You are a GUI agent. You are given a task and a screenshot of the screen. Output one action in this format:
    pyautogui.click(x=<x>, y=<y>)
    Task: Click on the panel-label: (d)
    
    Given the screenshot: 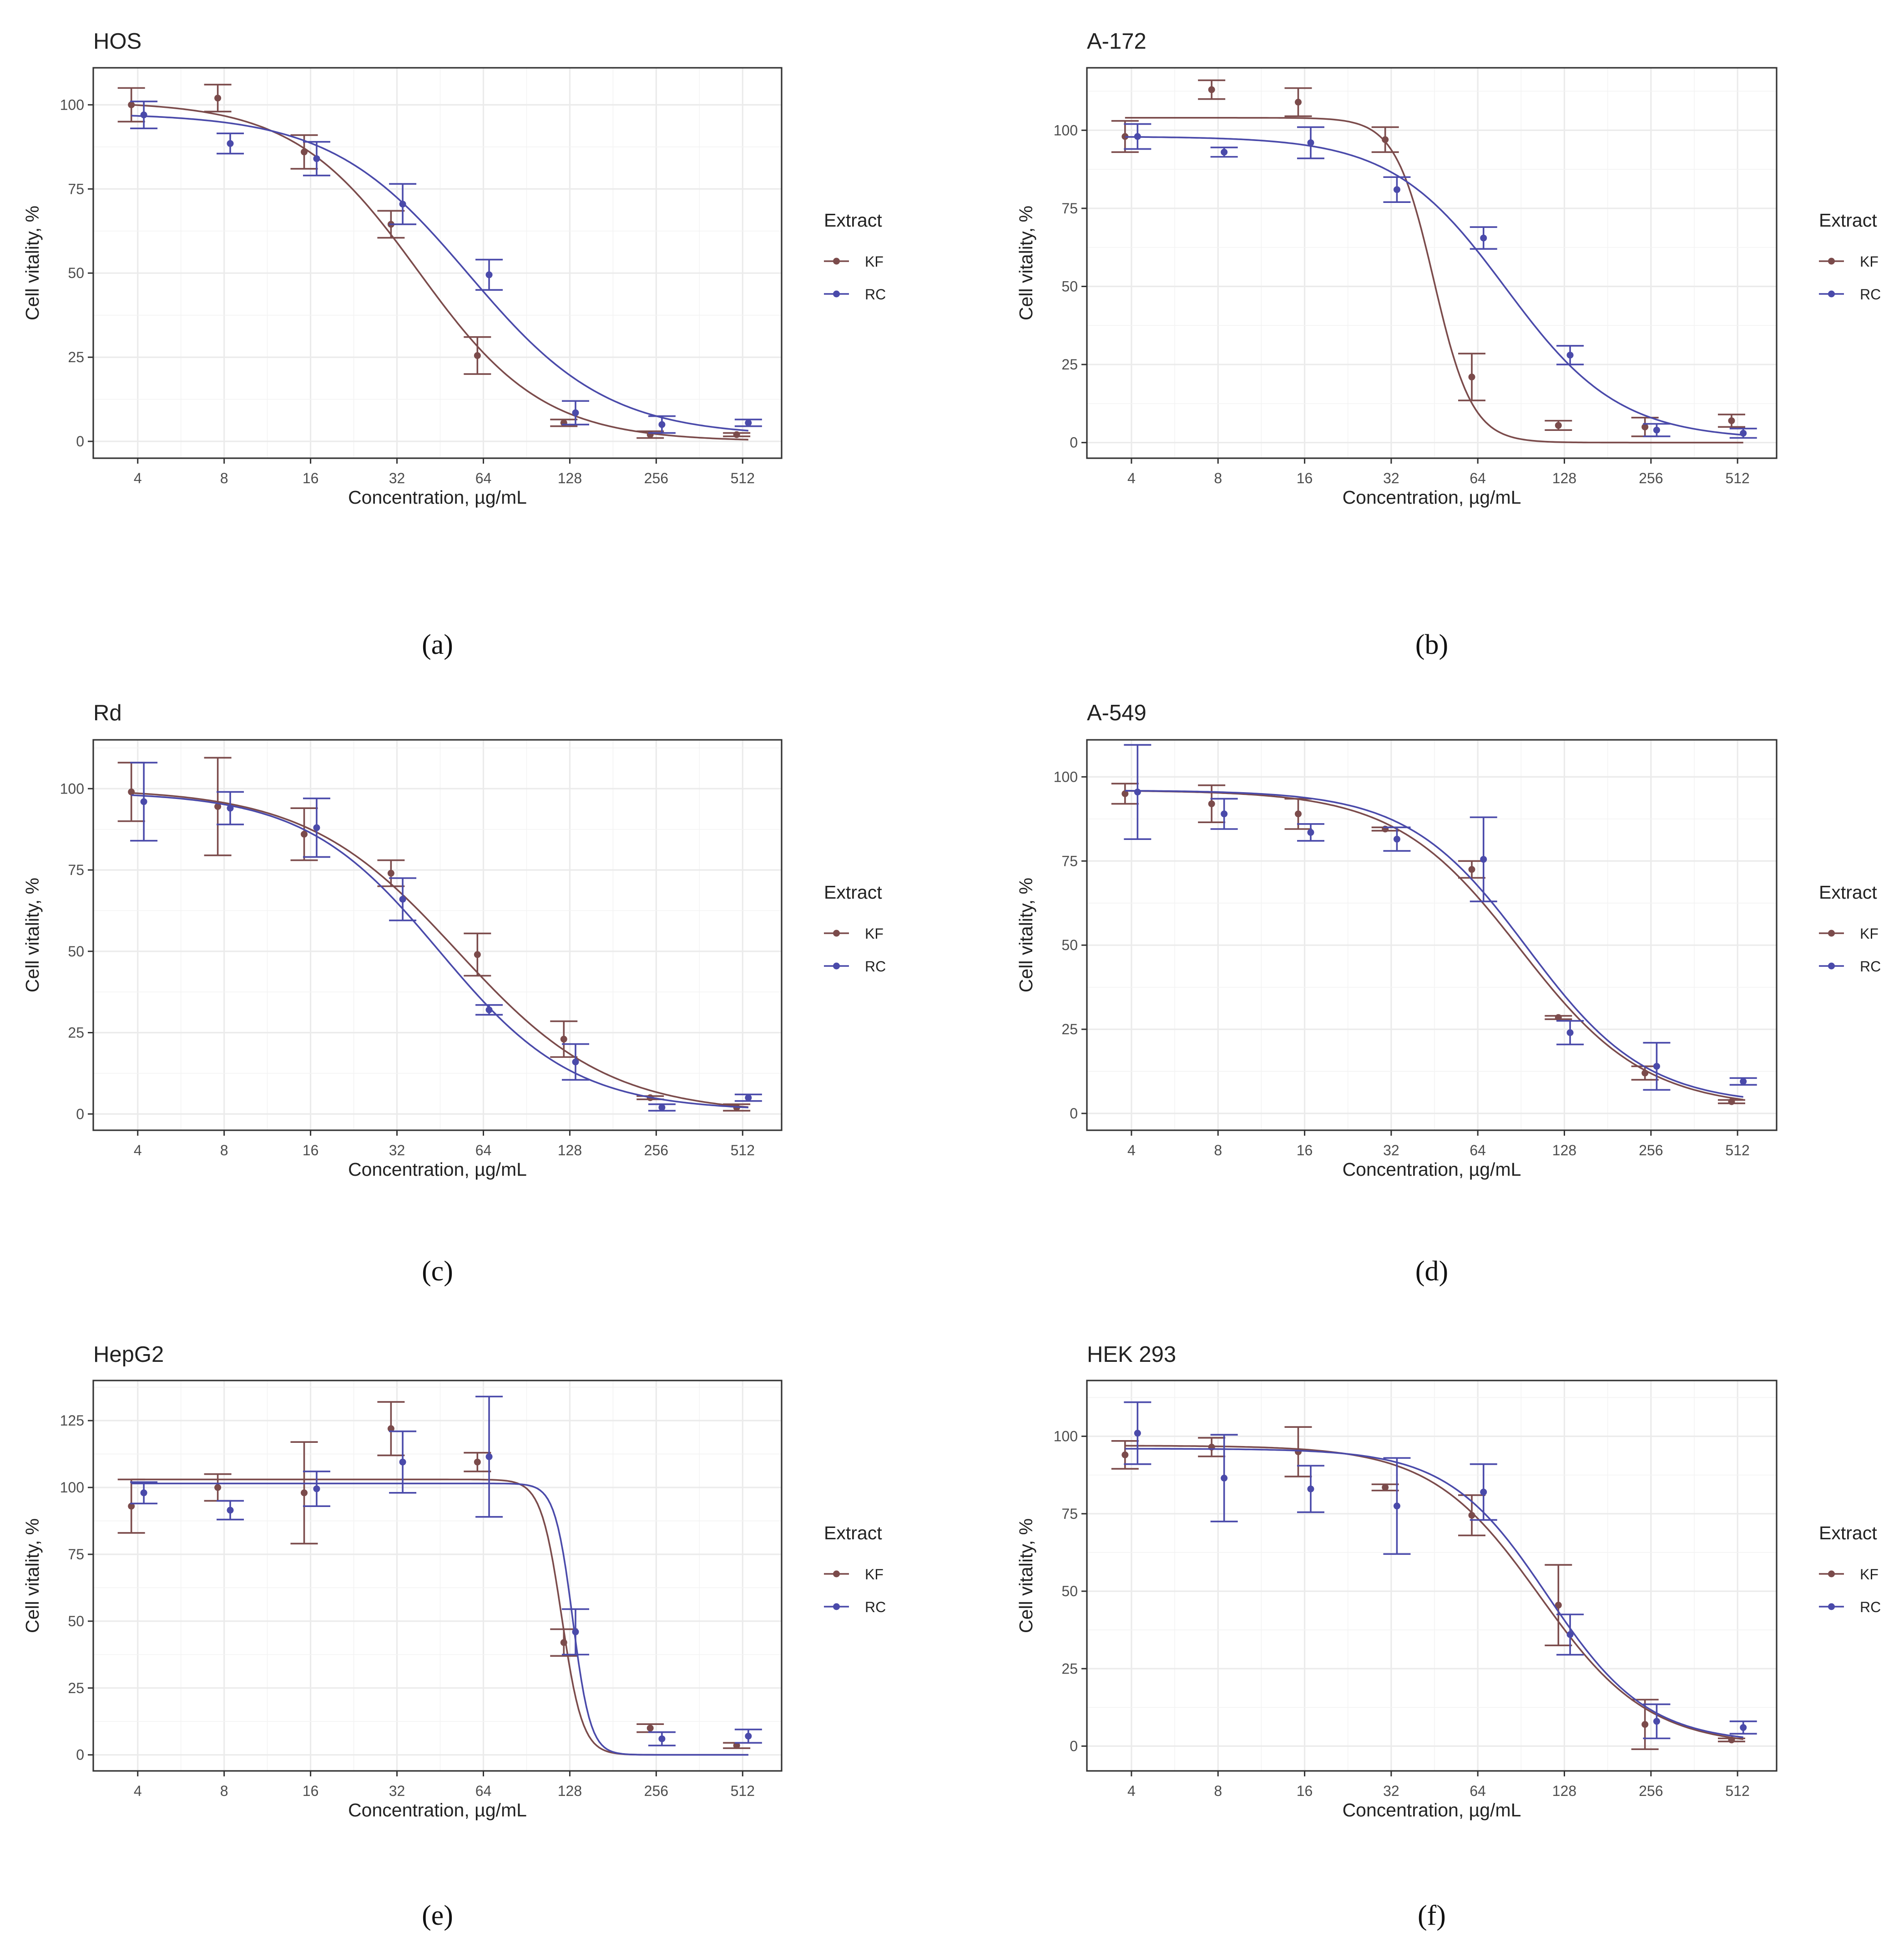 What is the action you would take?
    pyautogui.click(x=1431, y=1272)
    